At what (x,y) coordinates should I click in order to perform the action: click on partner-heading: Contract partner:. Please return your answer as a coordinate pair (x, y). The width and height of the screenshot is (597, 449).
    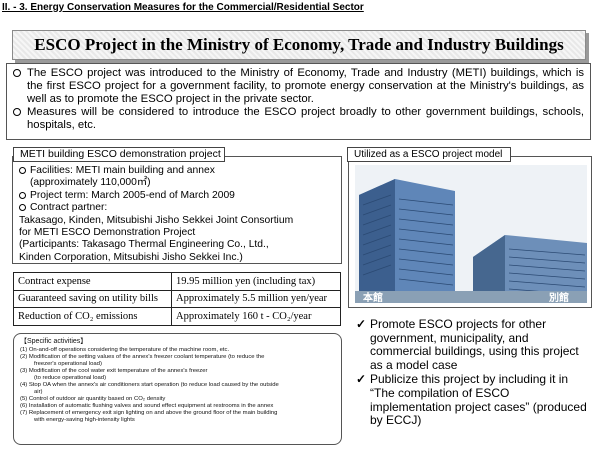
    Looking at the image, I should click on (69, 208).